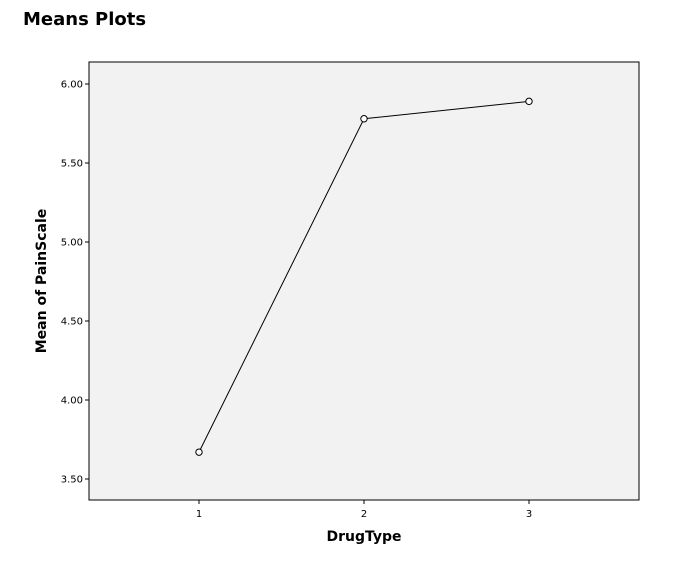 The image size is (676, 561). What do you see at coordinates (199, 514) in the screenshot?
I see `x-tick-label: 1` at bounding box center [199, 514].